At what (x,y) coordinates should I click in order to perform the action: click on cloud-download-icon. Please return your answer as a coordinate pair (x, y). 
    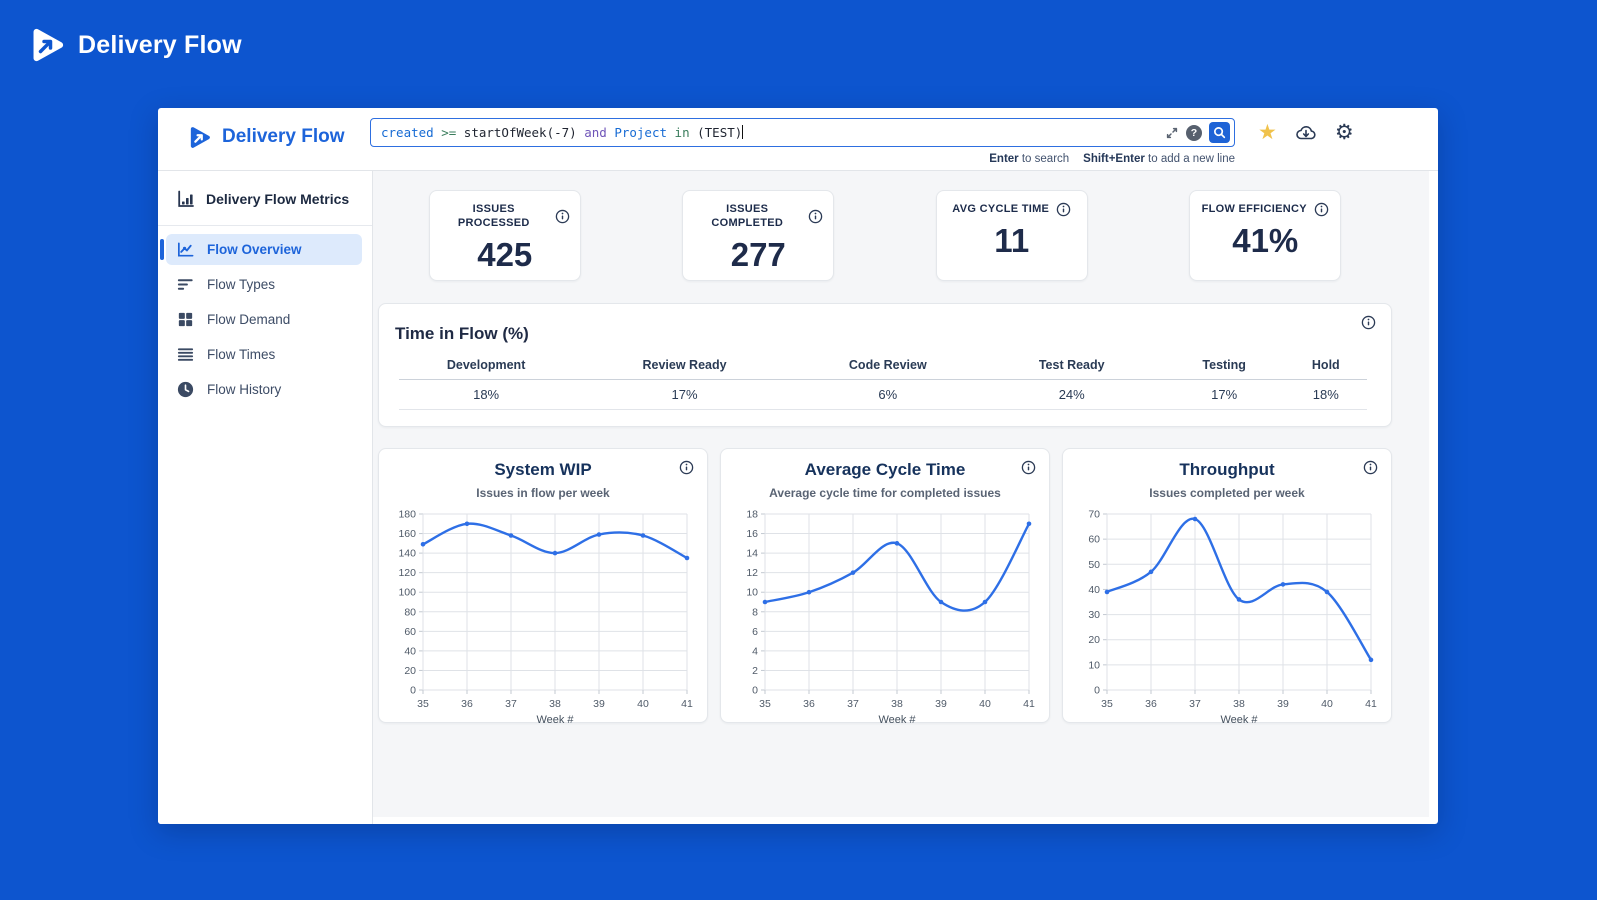
    Looking at the image, I should click on (1306, 133).